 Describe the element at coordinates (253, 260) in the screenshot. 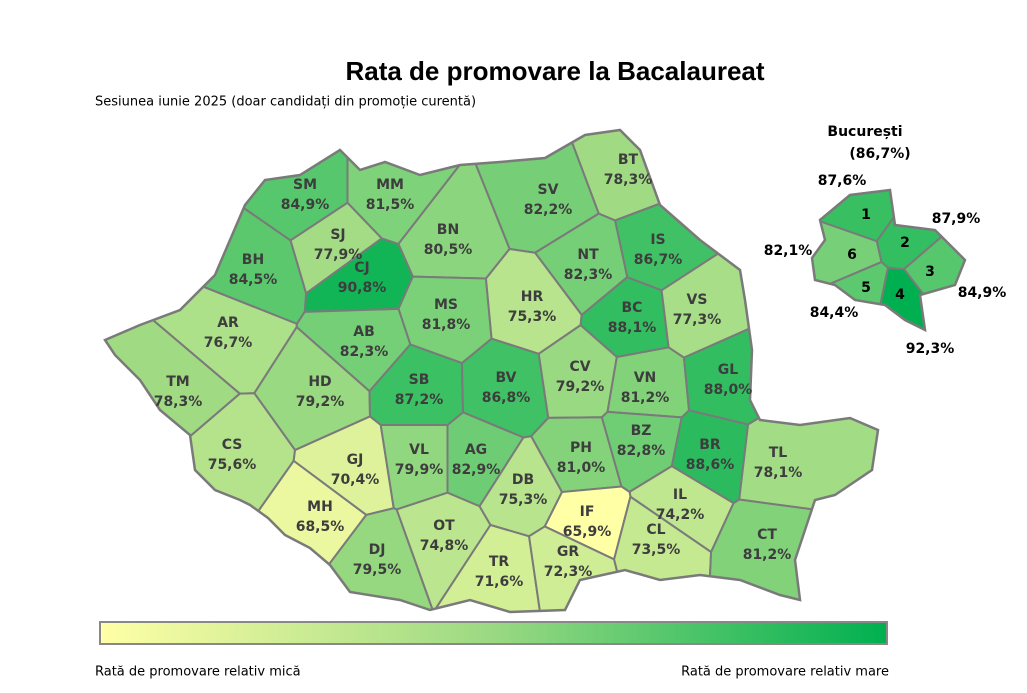

I see `county-code: BH` at that location.